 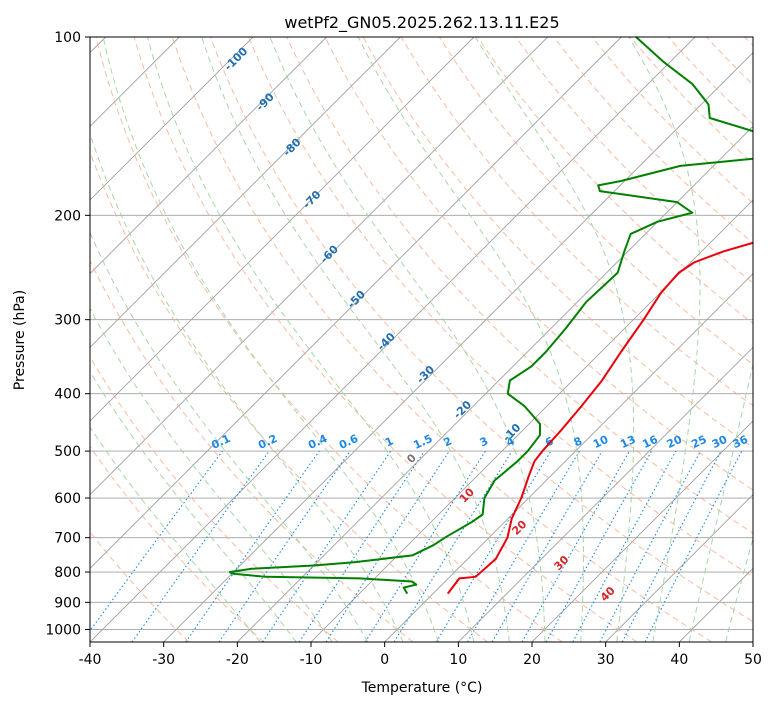 I want to click on mixing-ratio-label: 25, so click(x=698, y=442).